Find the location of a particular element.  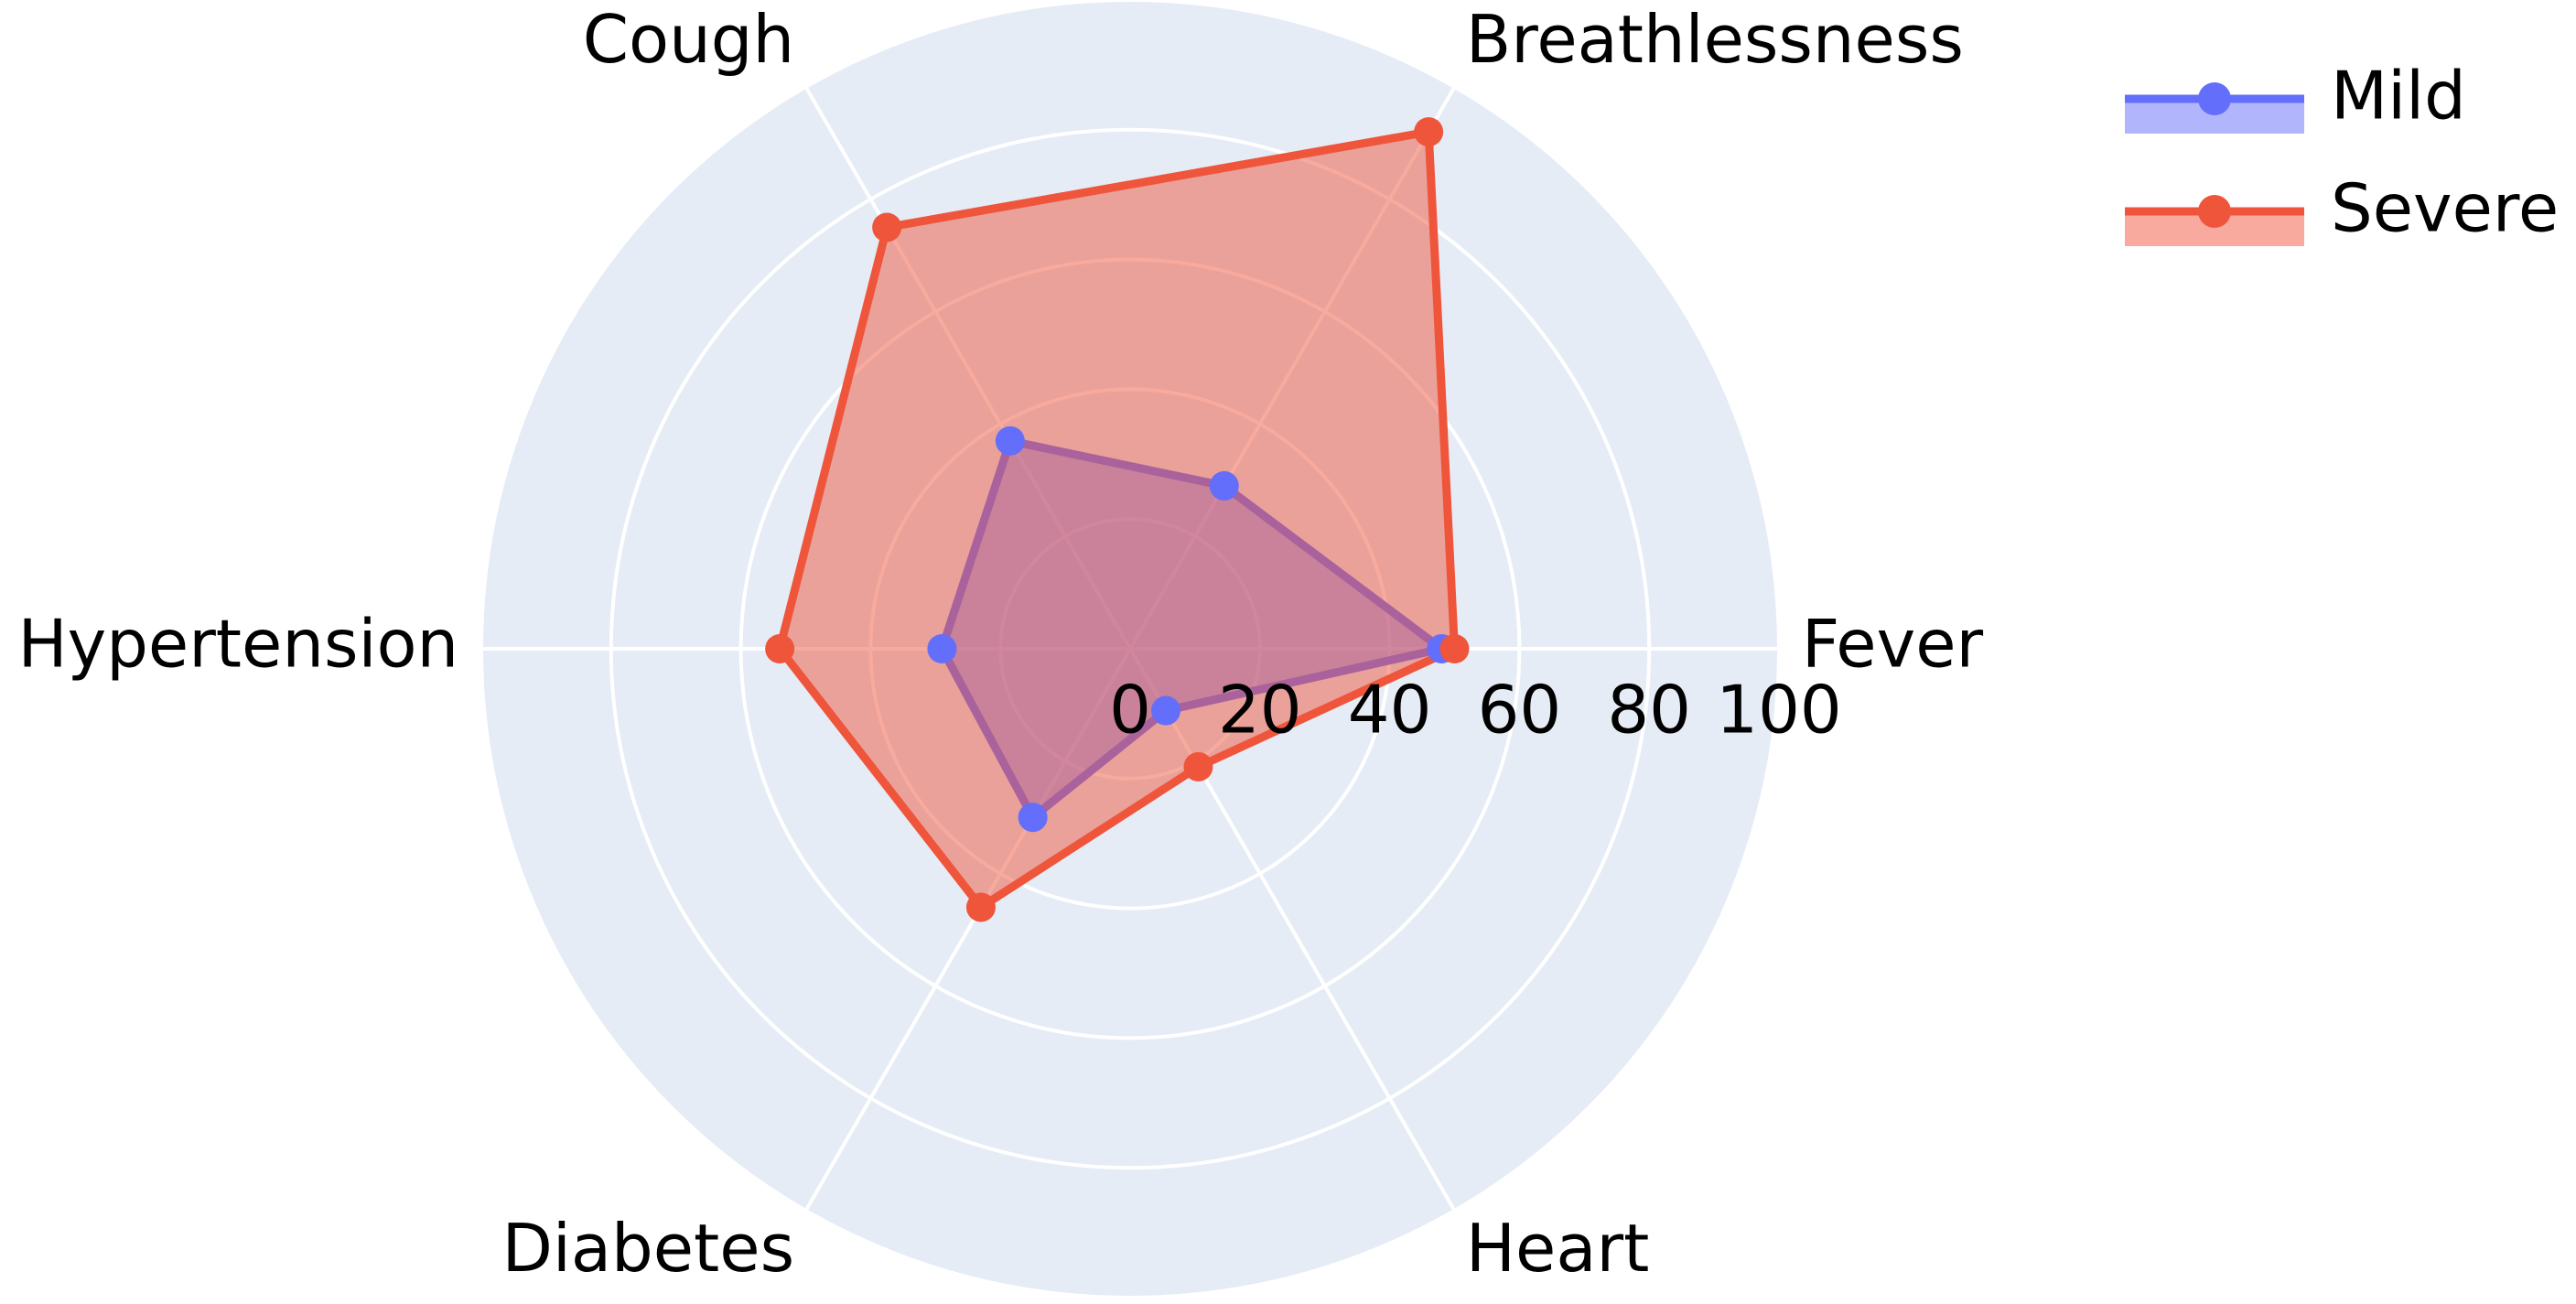

radial-tick-label: 60 is located at coordinates (1520, 711).